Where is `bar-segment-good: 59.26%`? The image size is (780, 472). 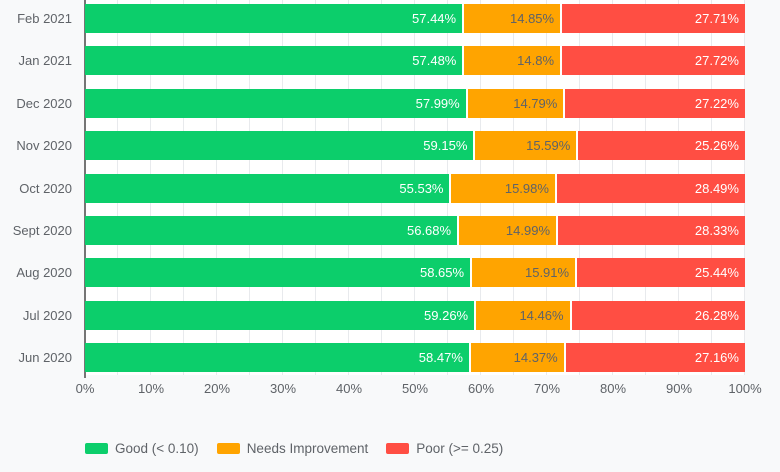 bar-segment-good: 59.26% is located at coordinates (281, 315).